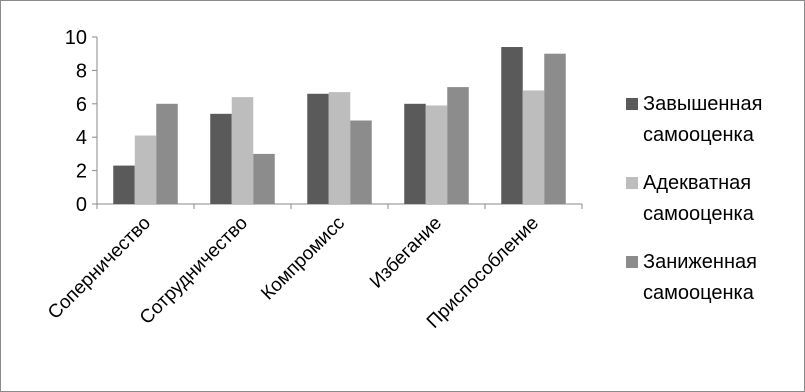 This screenshot has width=805, height=392. I want to click on legend-label: Завышенная самооценка, so click(702, 119).